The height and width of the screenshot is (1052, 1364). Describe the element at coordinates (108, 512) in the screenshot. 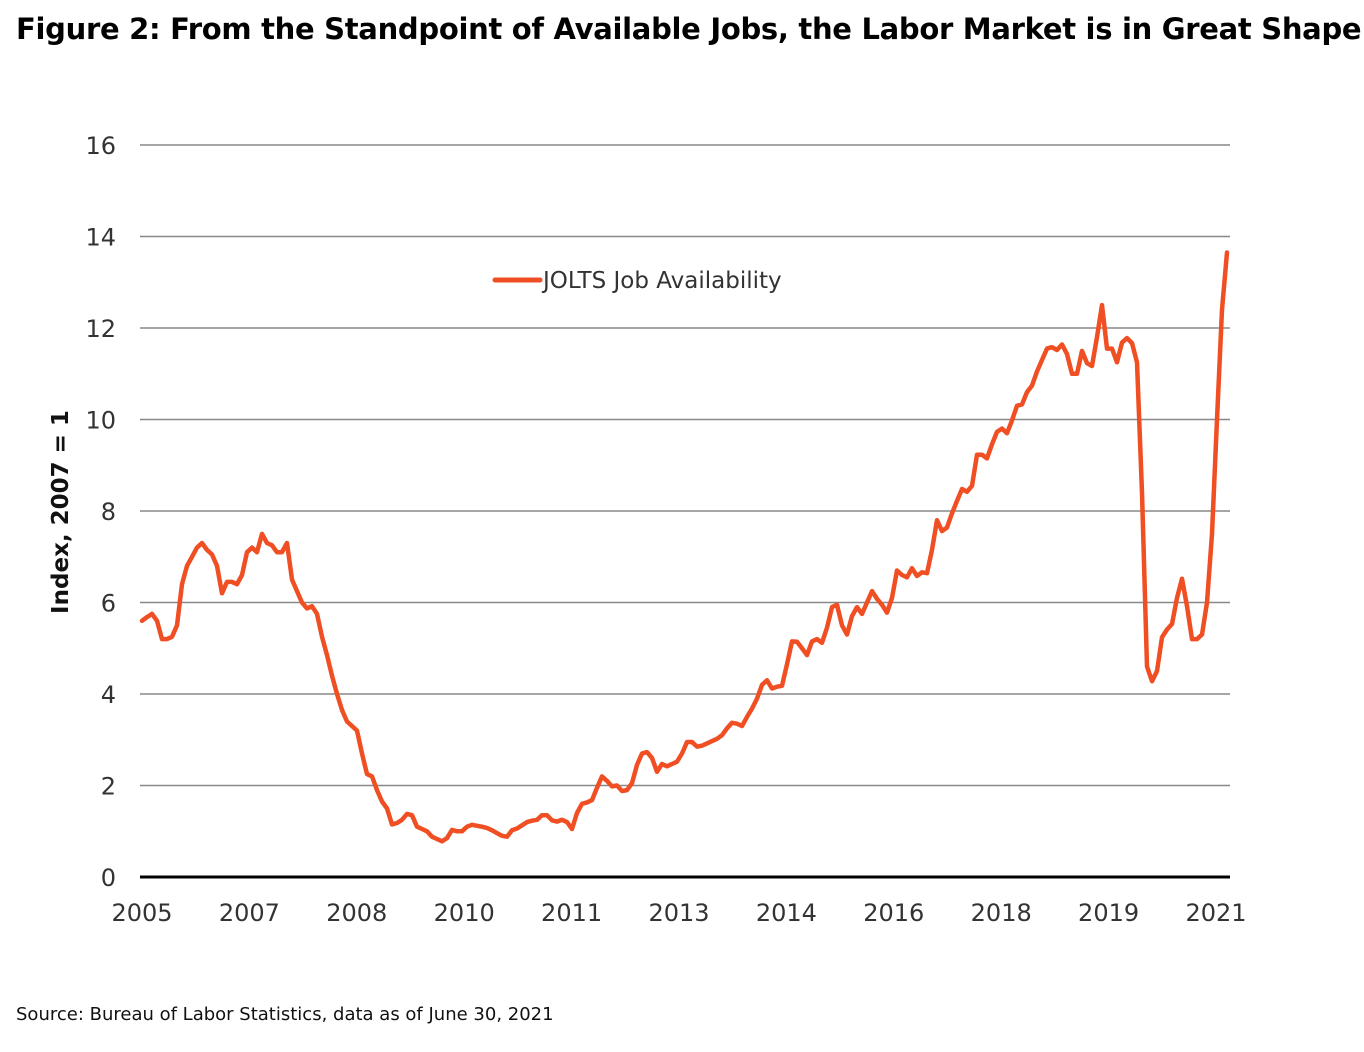

I see `y-tick-label: 8` at that location.